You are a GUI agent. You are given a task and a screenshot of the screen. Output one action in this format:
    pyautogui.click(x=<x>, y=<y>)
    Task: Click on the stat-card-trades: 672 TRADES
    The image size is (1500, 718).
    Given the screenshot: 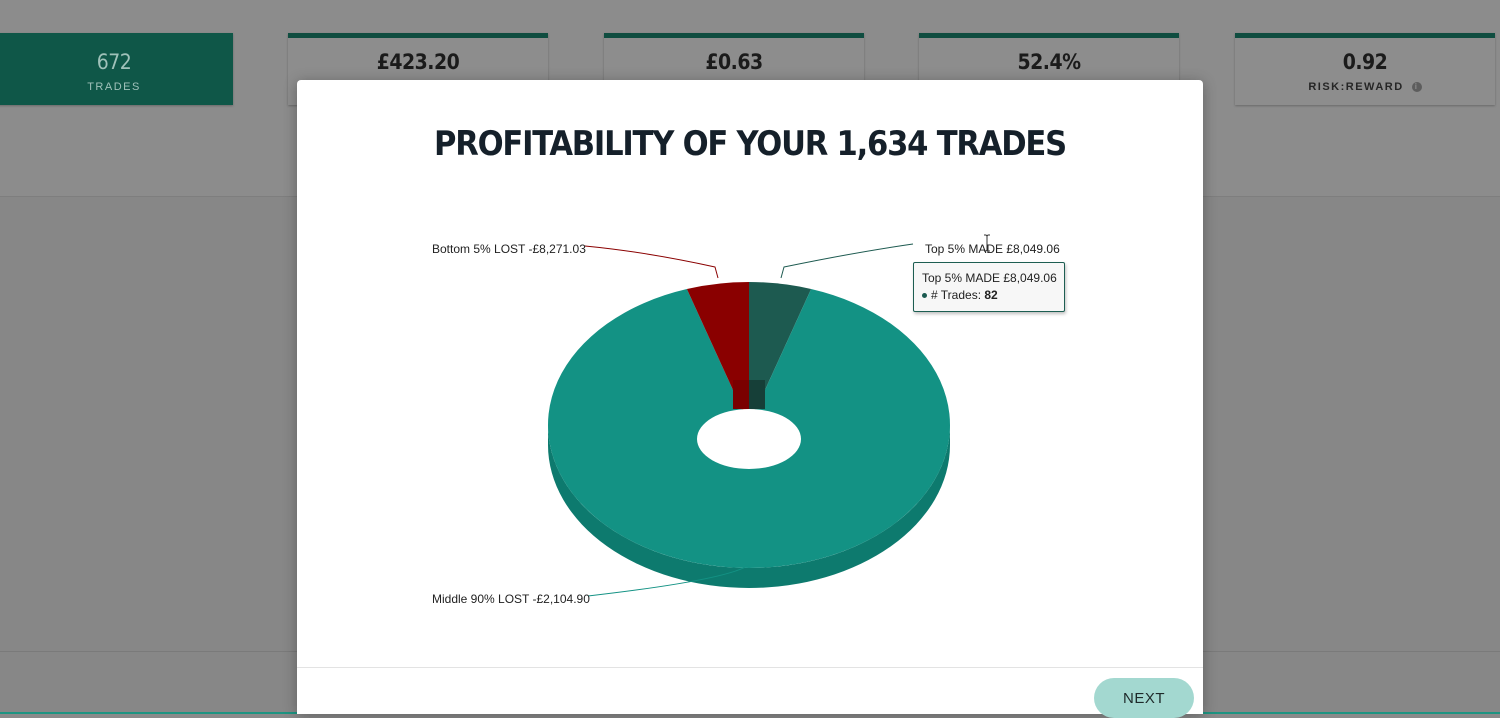 What is the action you would take?
    pyautogui.click(x=116, y=69)
    